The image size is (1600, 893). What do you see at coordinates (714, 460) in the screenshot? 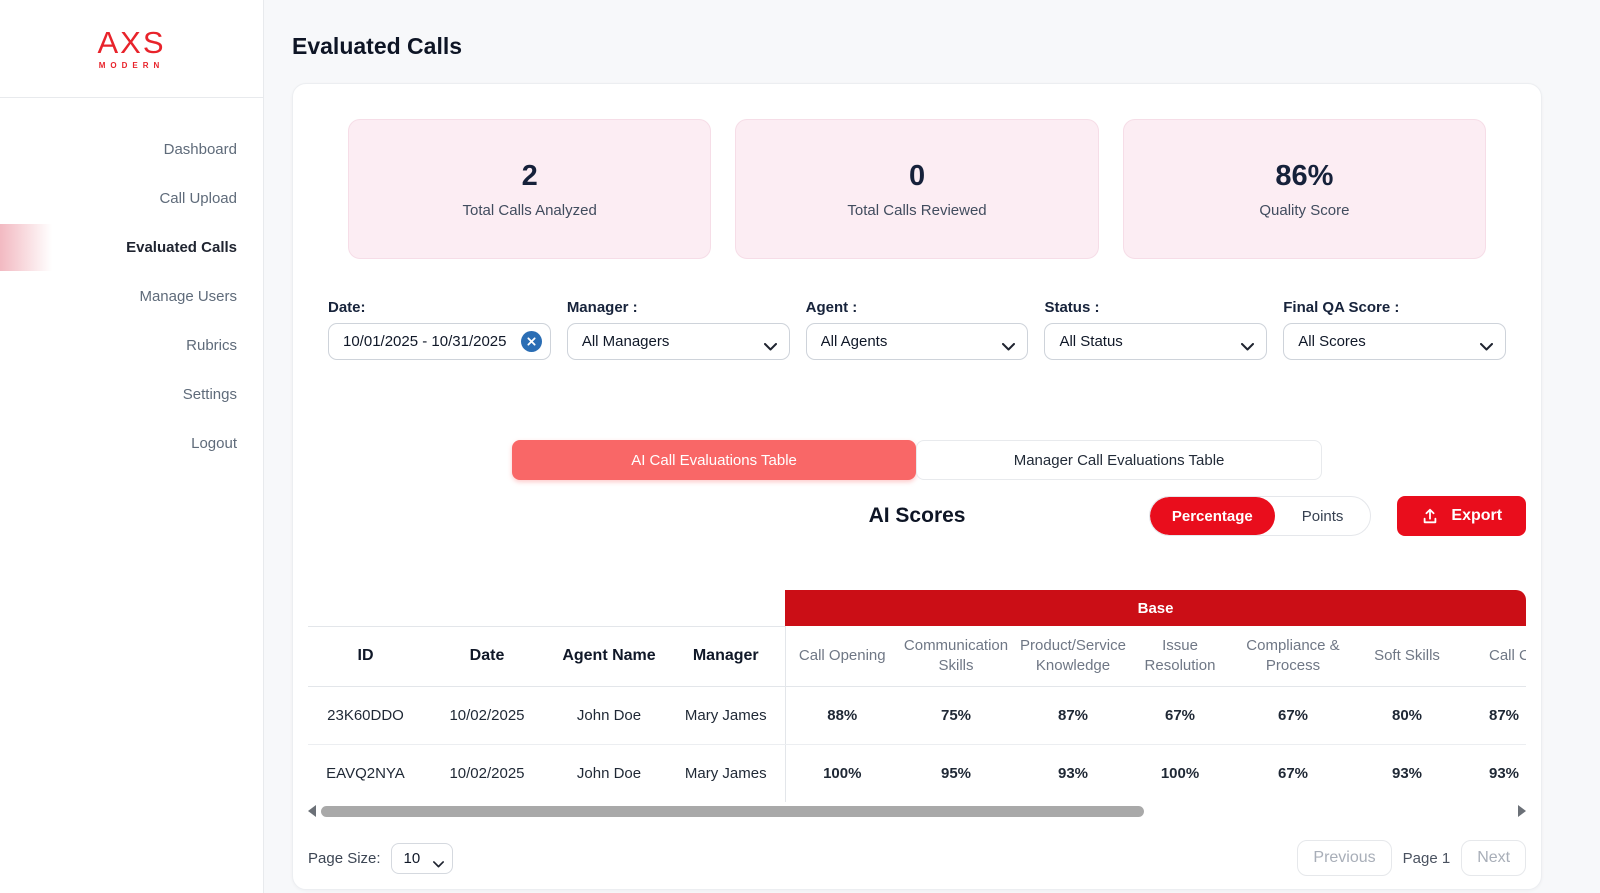
I see `tab-ai-call-evaluations: AI Call Evaluations Table` at bounding box center [714, 460].